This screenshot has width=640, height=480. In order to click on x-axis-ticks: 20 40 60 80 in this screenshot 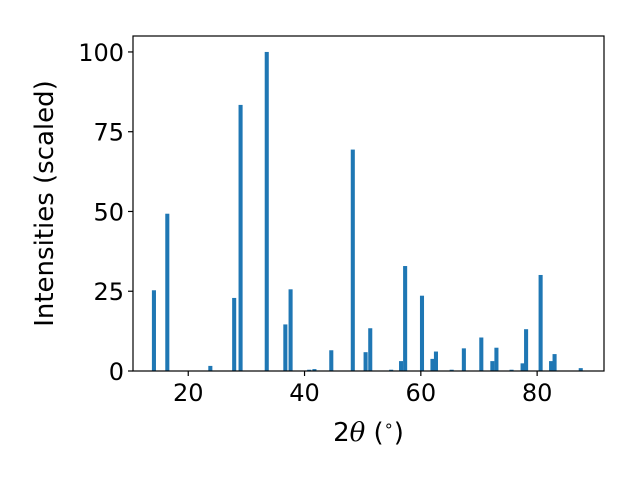, I will do `click(362, 389)`.